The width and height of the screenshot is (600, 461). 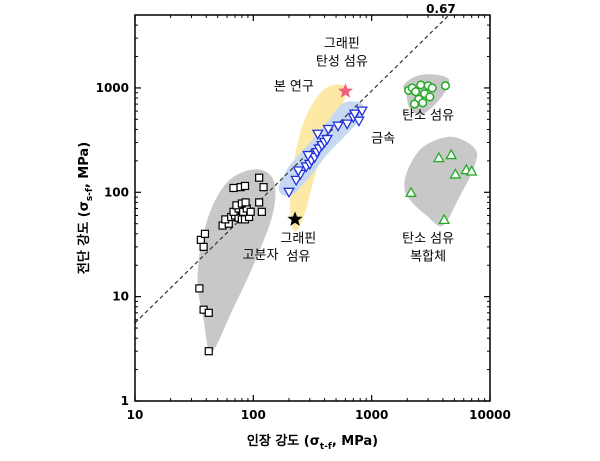 I want to click on region-고분자, so click(x=236, y=261).